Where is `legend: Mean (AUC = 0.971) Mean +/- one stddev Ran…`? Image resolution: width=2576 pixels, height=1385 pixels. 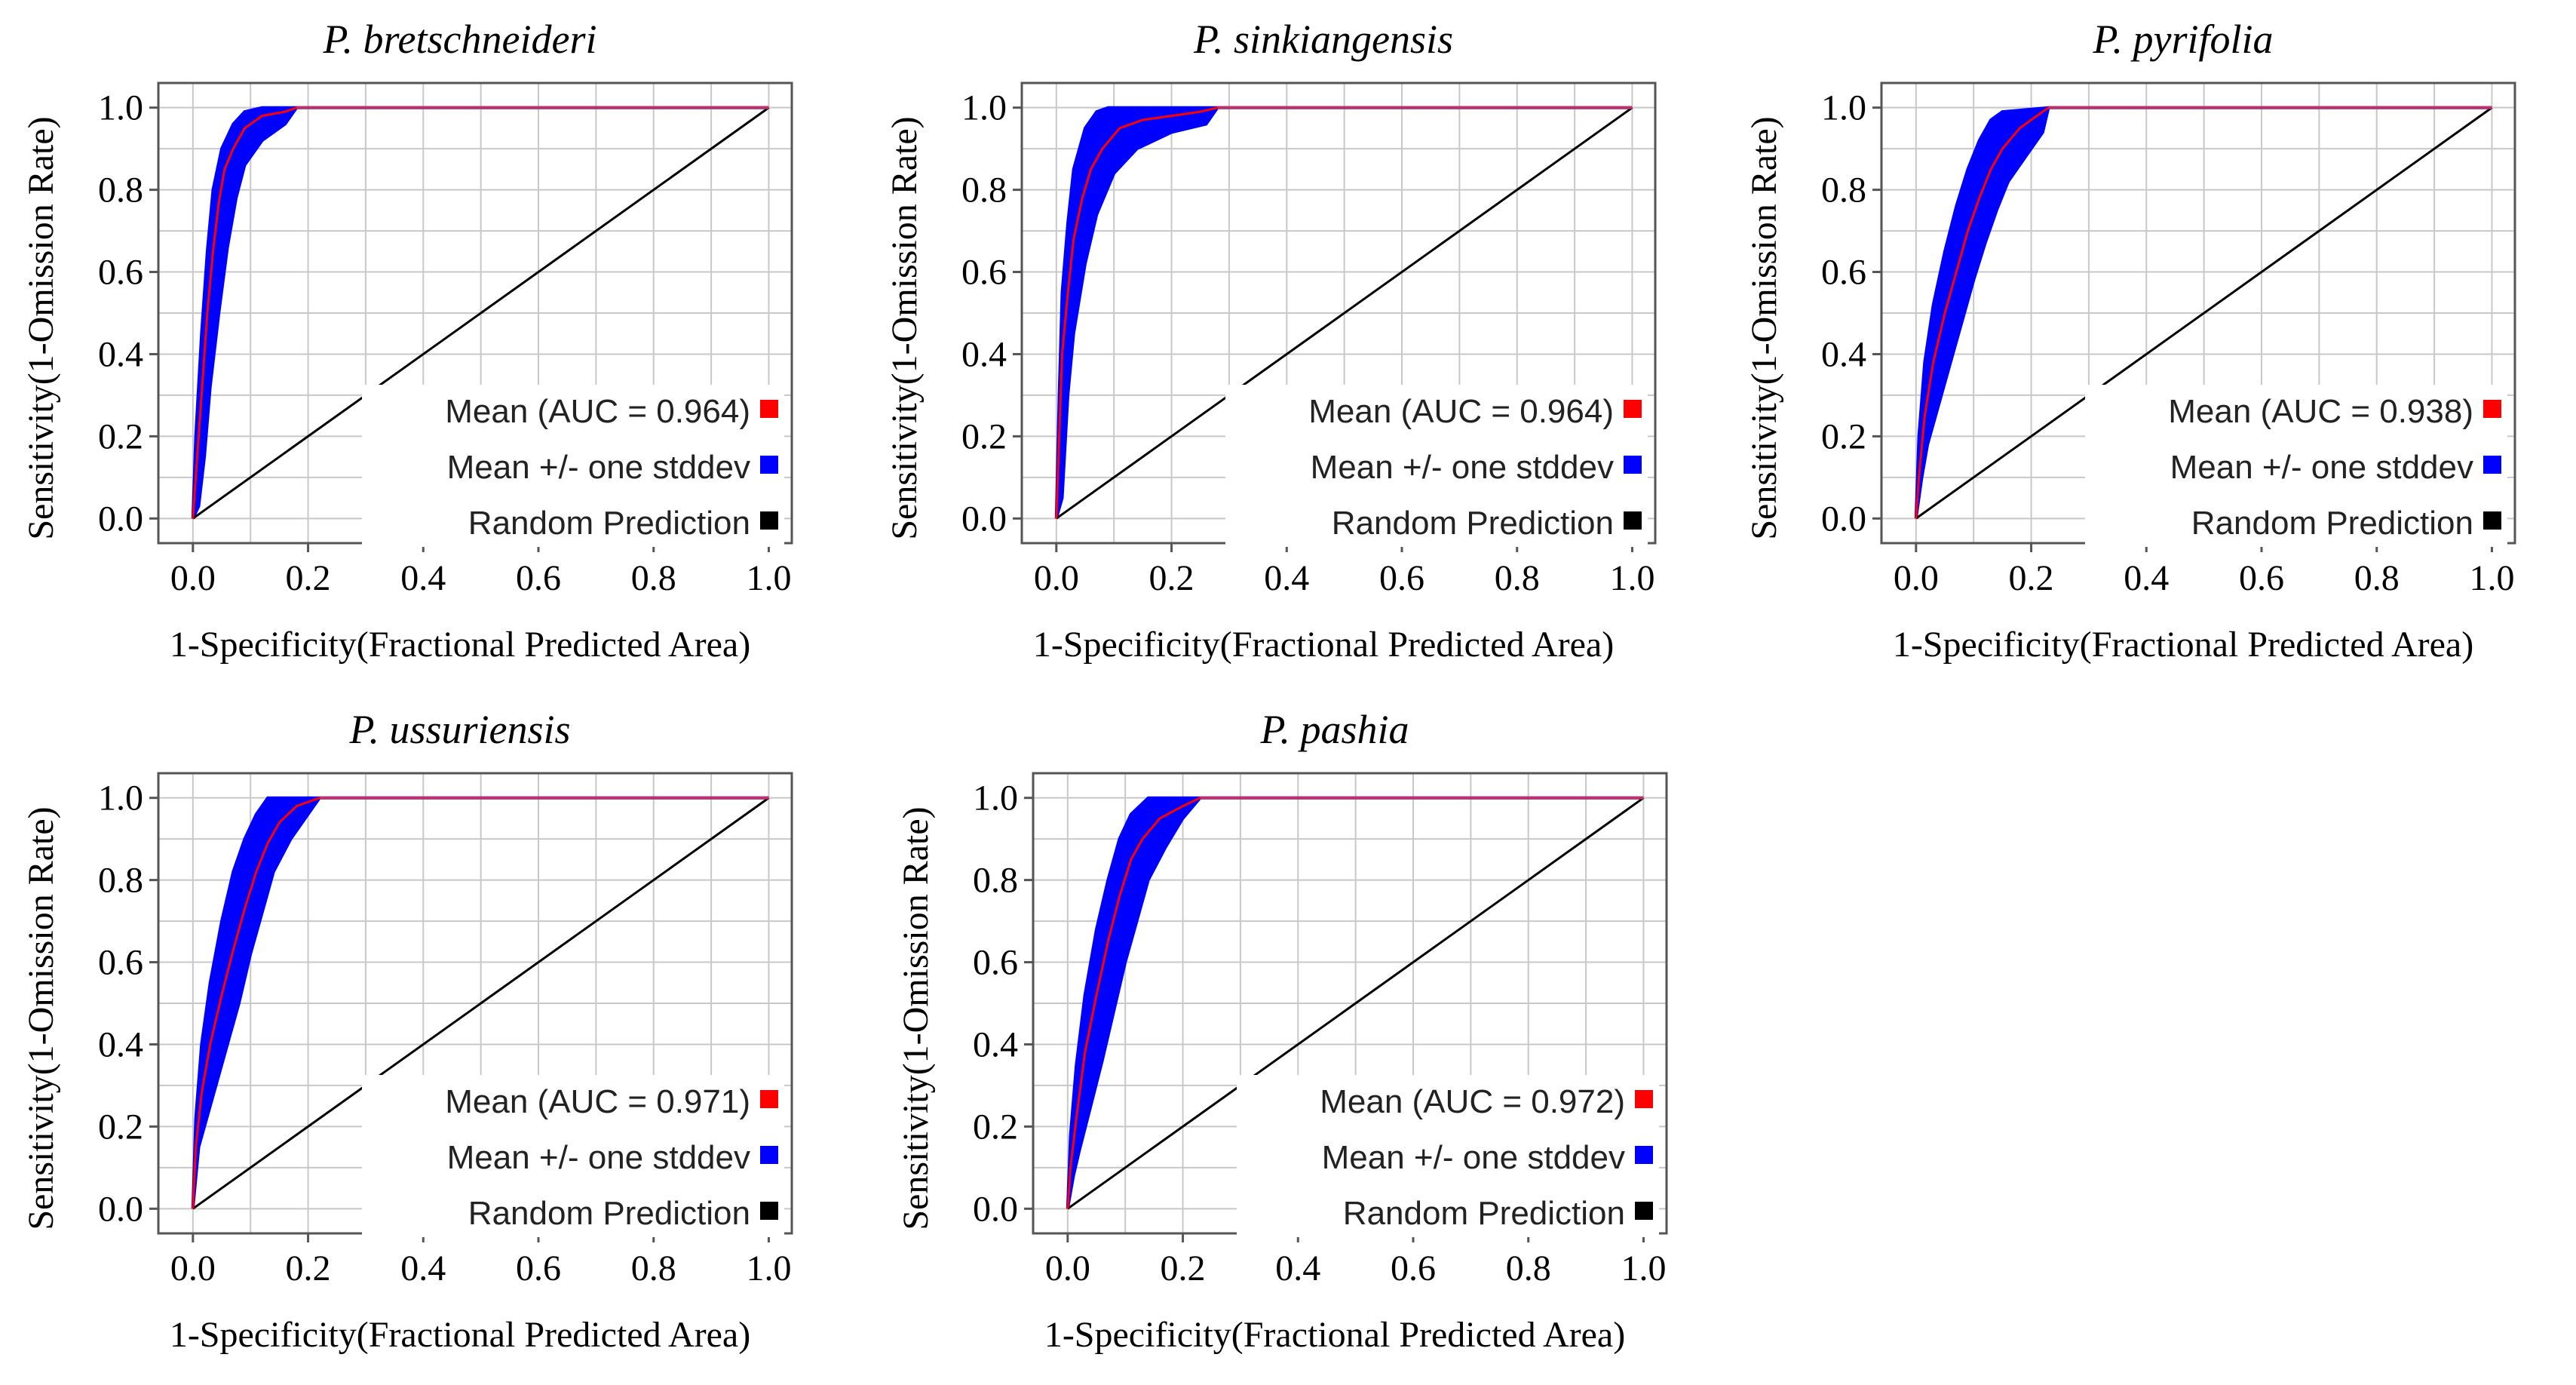 legend: Mean (AUC = 0.971) Mean +/- one stddev Ran… is located at coordinates (573, 1156).